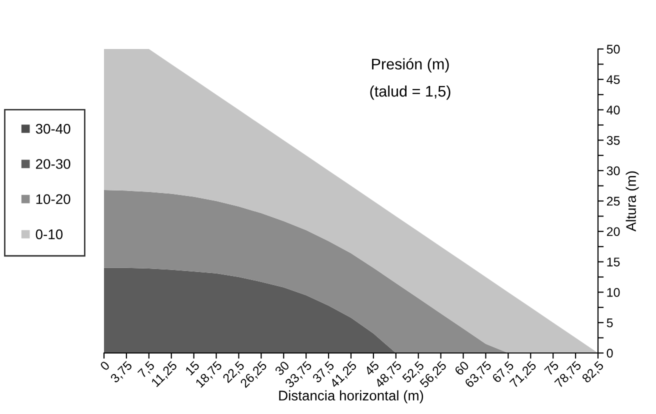  What do you see at coordinates (53, 164) in the screenshot?
I see `legend-label: 20-30` at bounding box center [53, 164].